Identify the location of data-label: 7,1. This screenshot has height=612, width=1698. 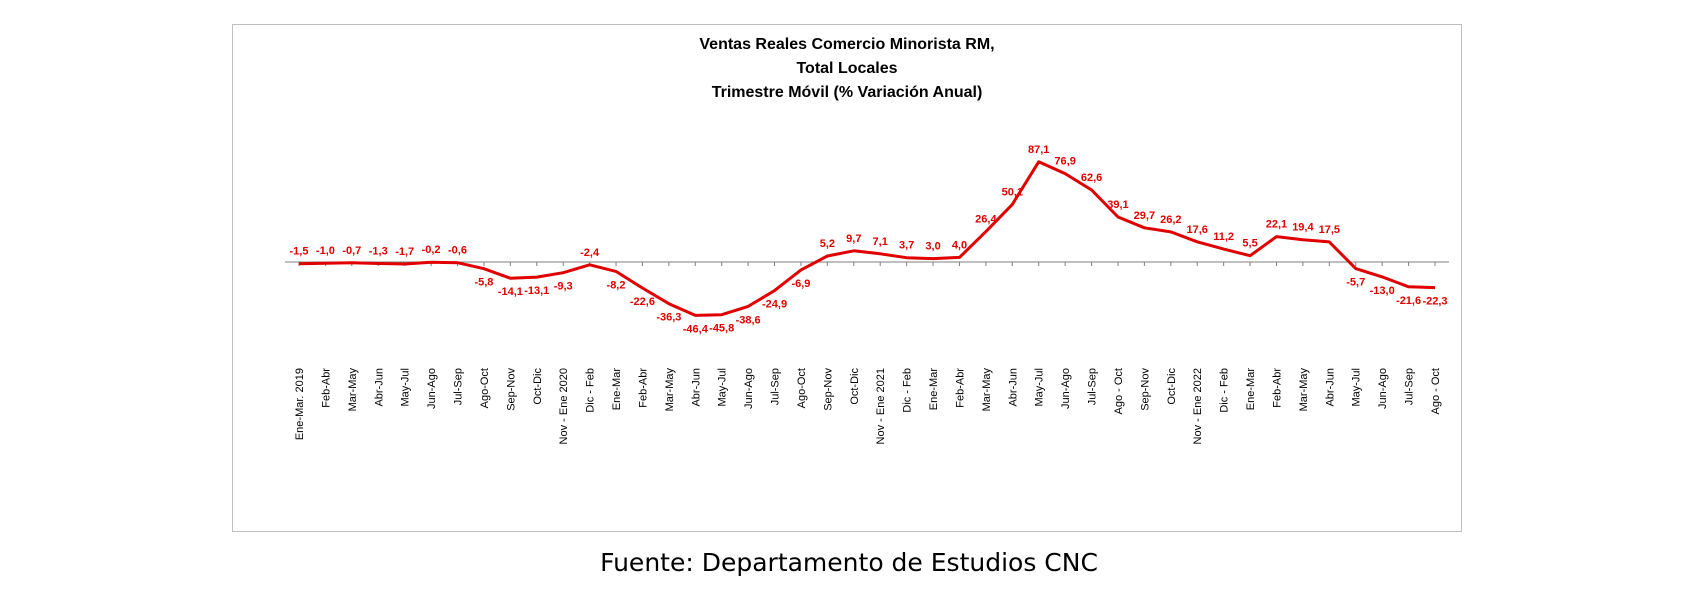
(880, 242).